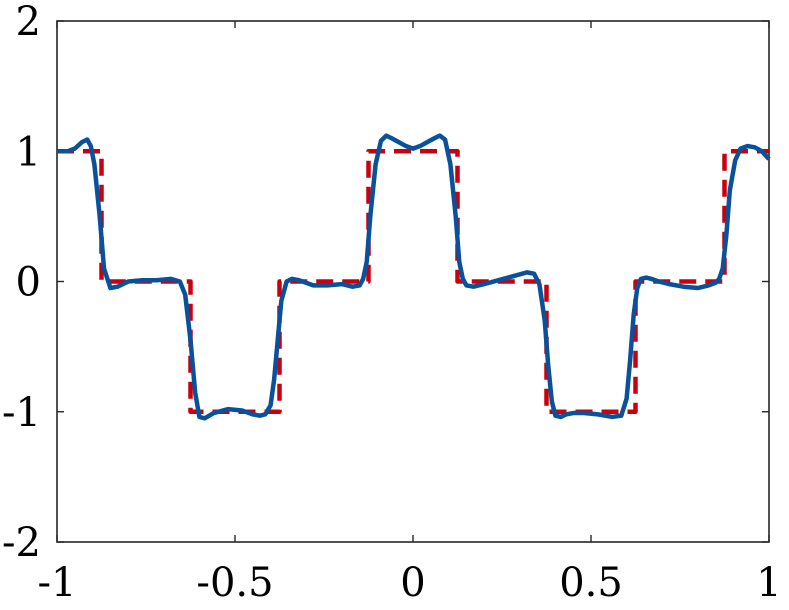 This screenshot has width=789, height=610. I want to click on y-tick-label: 1, so click(28, 152).